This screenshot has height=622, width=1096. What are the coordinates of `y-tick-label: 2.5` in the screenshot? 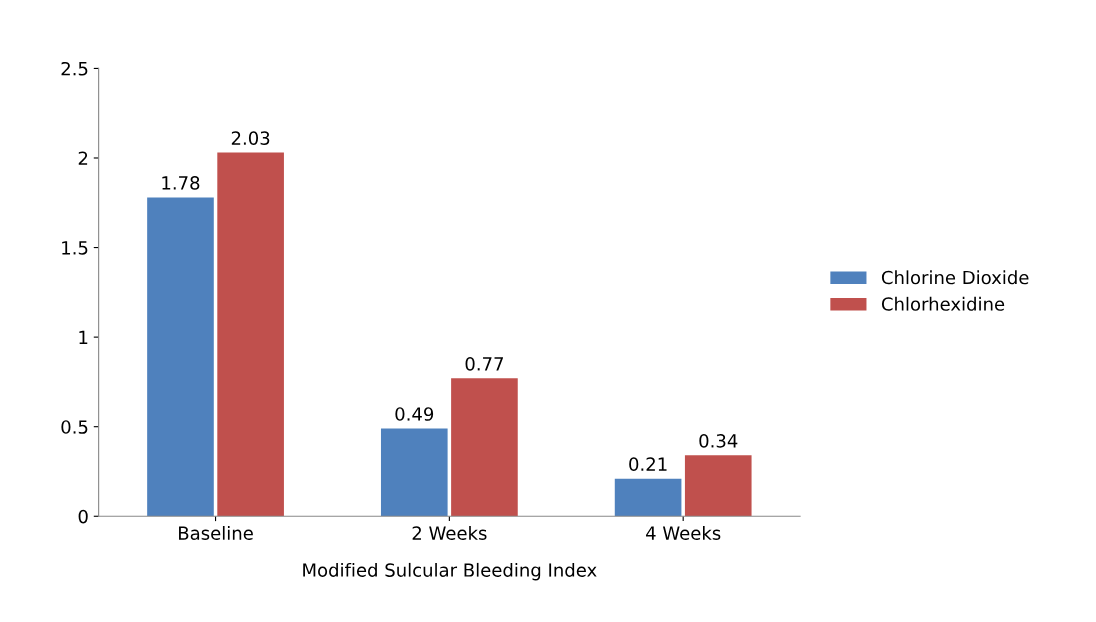 It's located at (74, 68).